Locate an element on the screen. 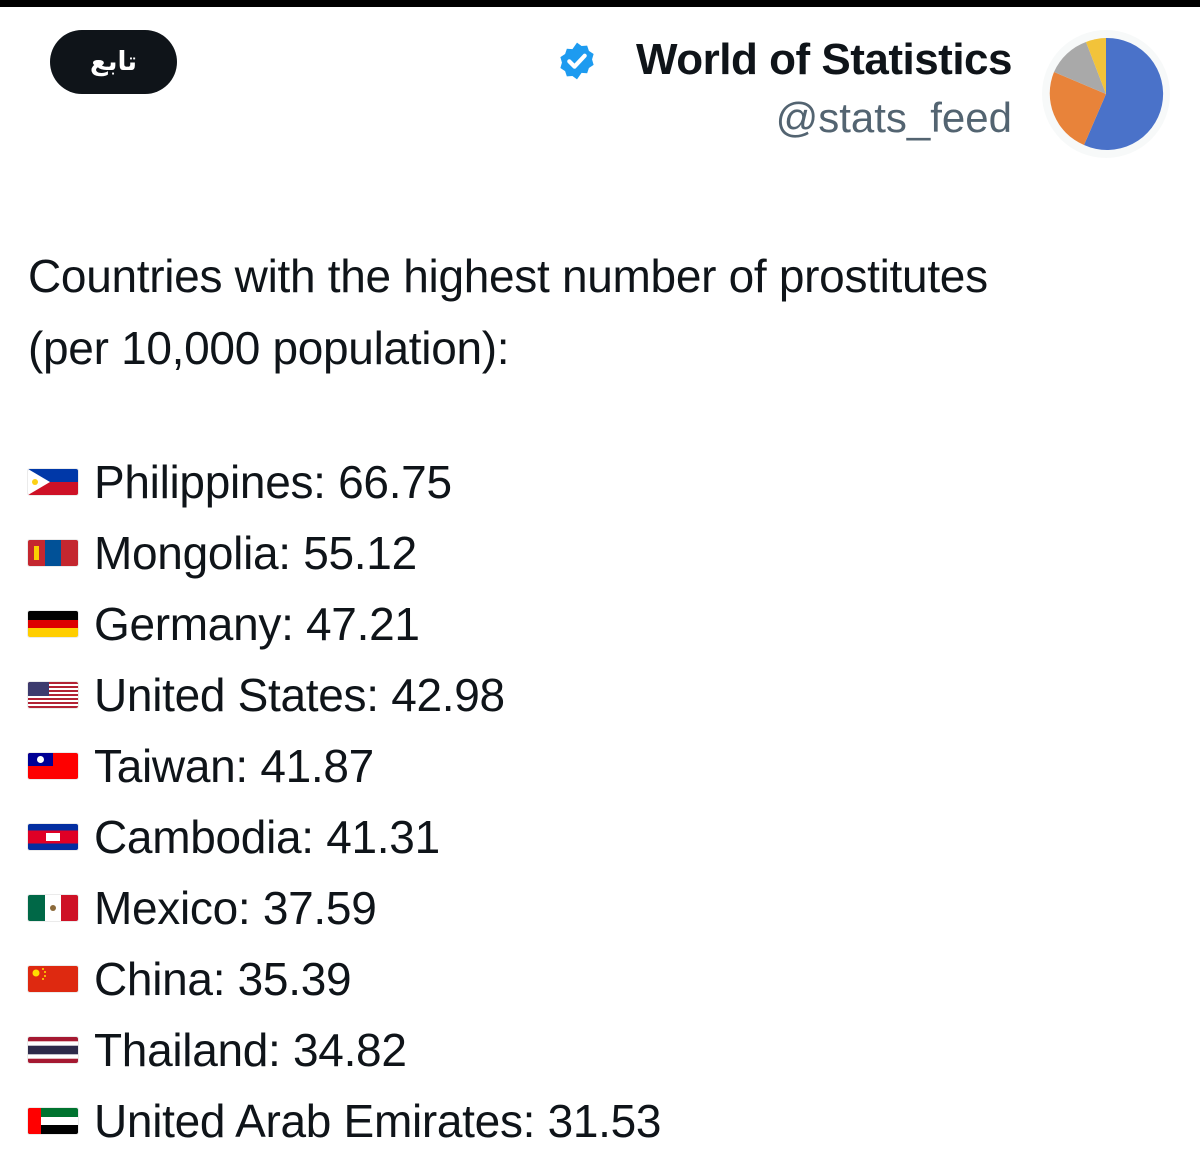 This screenshot has height=1166, width=1200. list-item: United States: 42.98 is located at coordinates (603, 694).